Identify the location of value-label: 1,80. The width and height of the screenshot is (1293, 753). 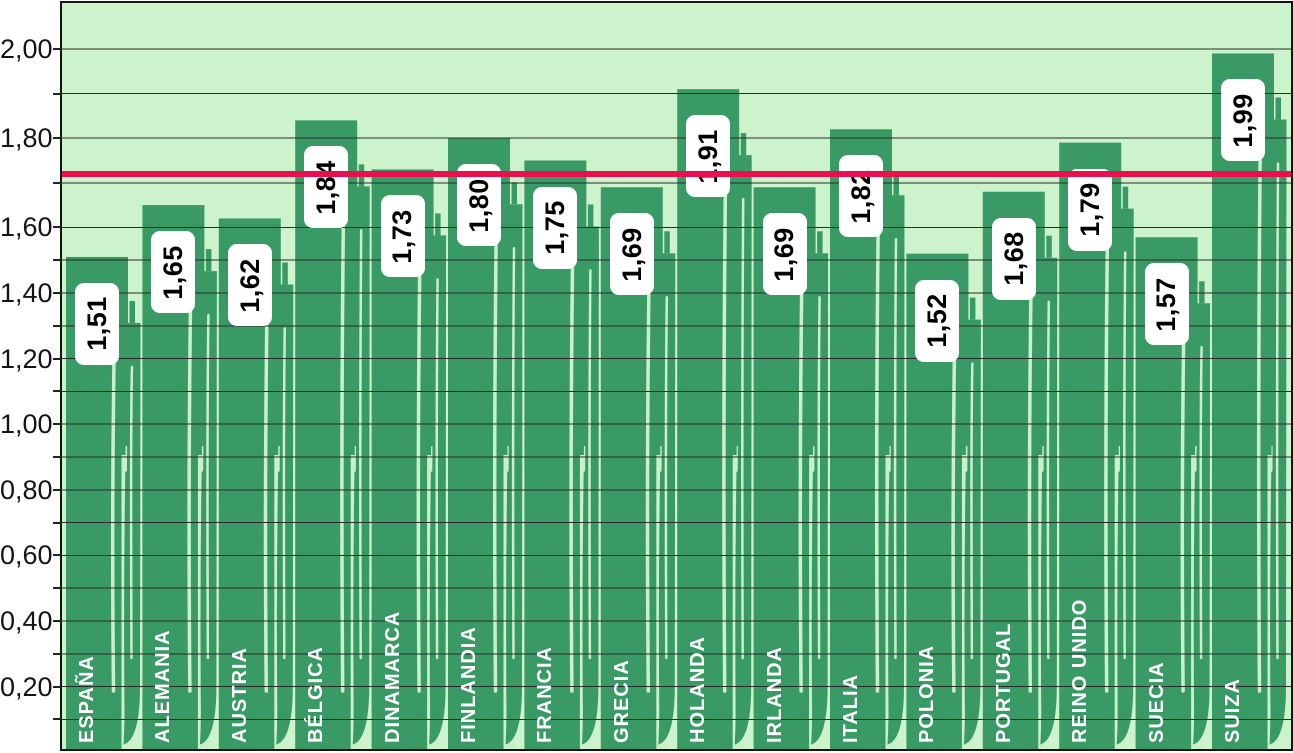
(478, 205).